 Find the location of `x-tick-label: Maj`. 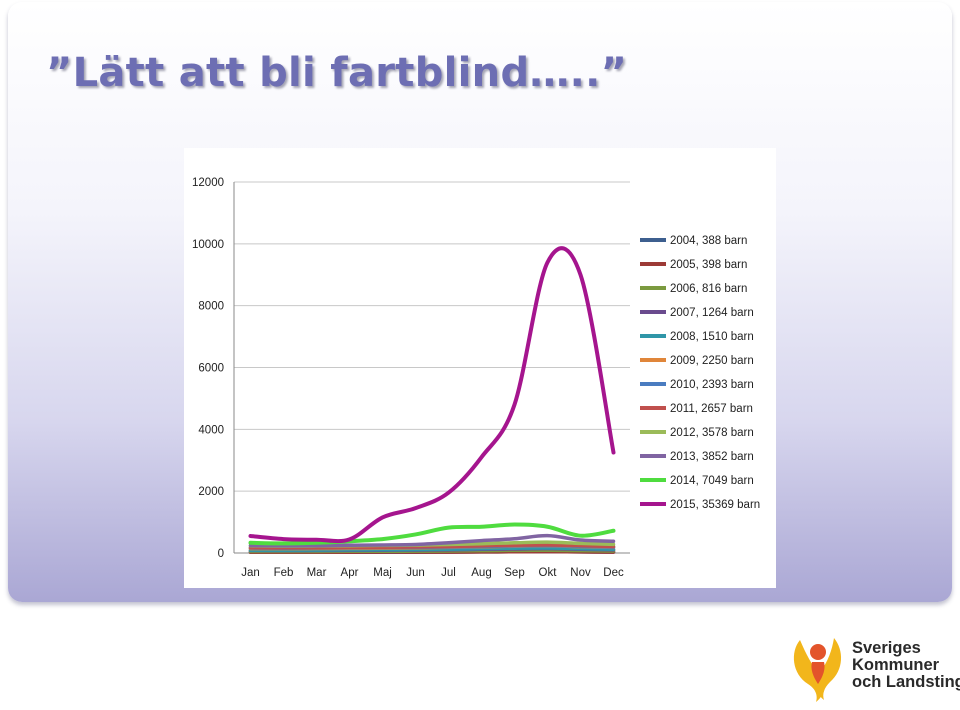

x-tick-label: Maj is located at coordinates (382, 573).